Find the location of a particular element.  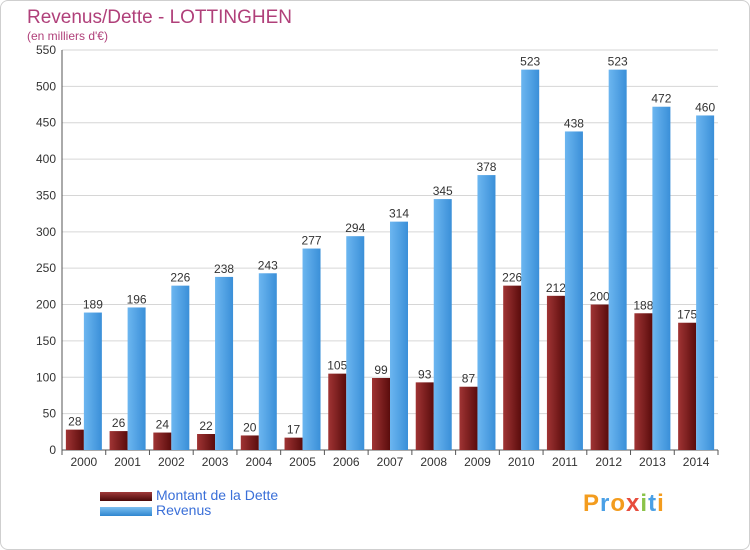

data-label-revenus: 438 is located at coordinates (574, 123).